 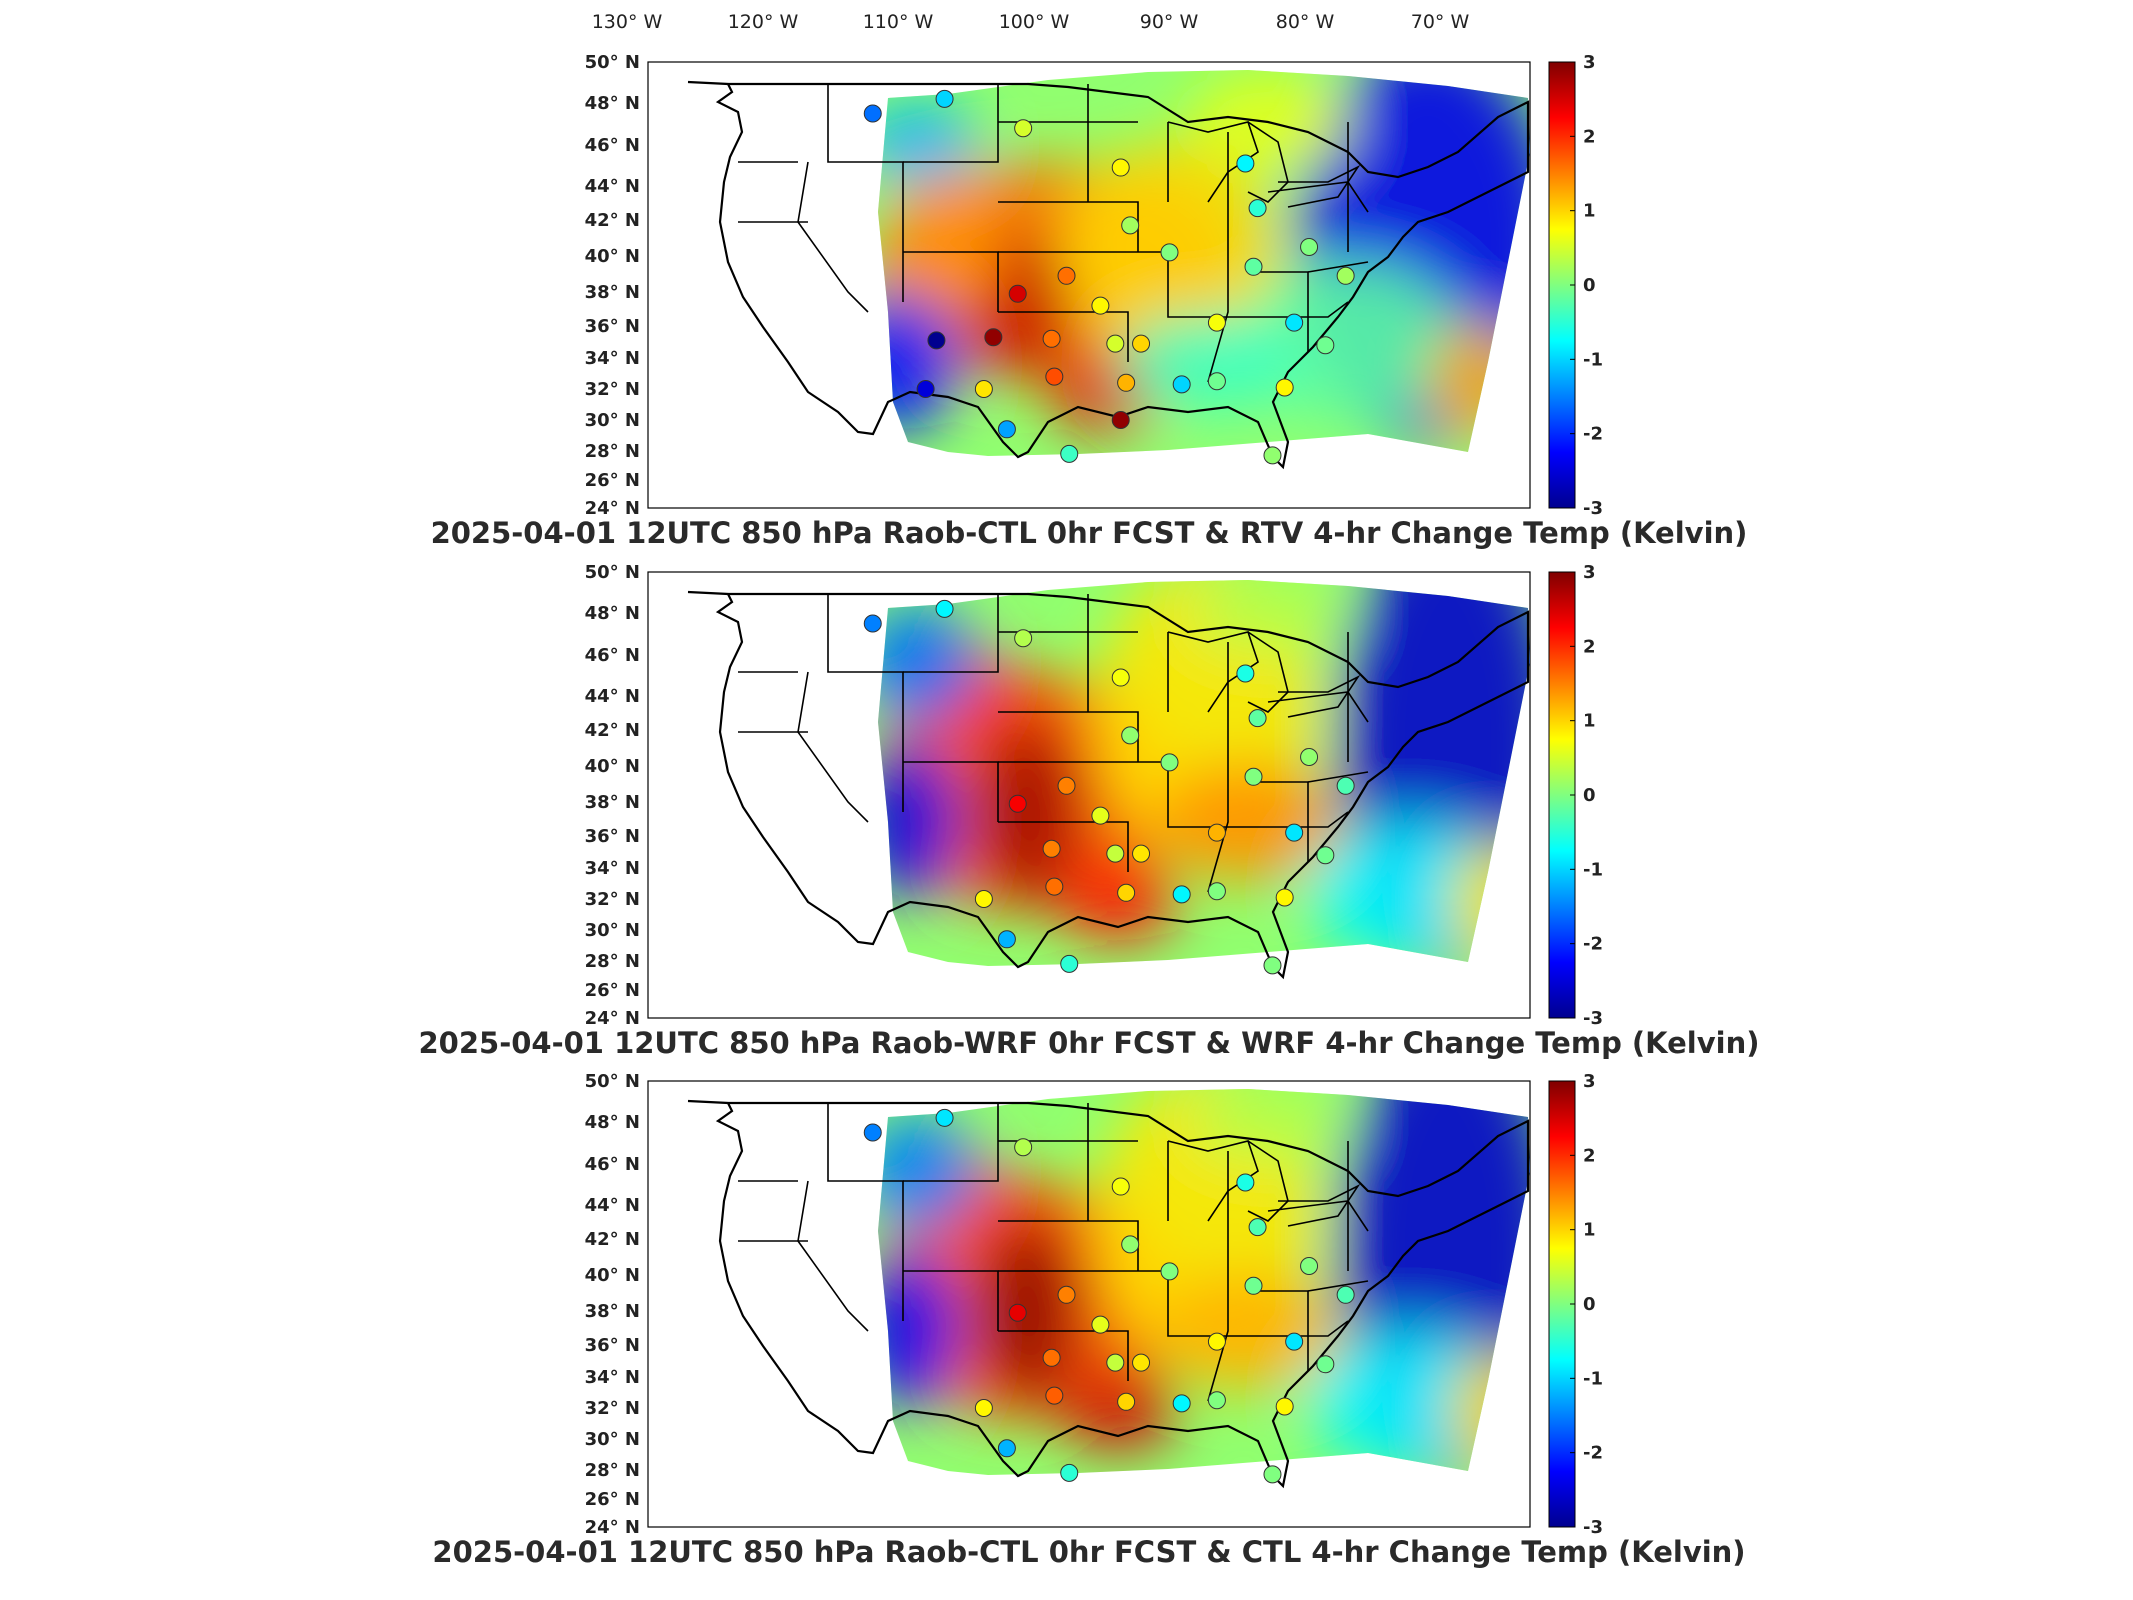 I want to click on colorbar-tick-label: -3, so click(x=1593, y=508).